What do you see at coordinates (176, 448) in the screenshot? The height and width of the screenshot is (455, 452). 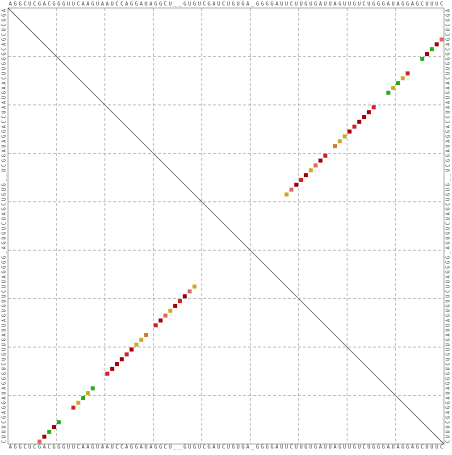 I see `sequence-bottom: _` at bounding box center [176, 448].